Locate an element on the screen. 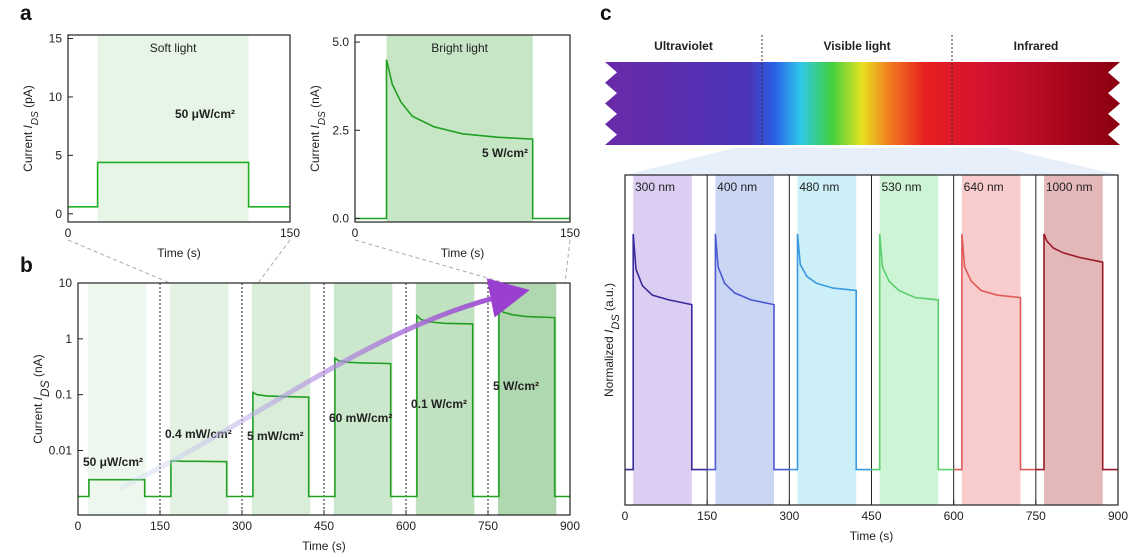  y-tick-label: 2.5 is located at coordinates (340, 130).